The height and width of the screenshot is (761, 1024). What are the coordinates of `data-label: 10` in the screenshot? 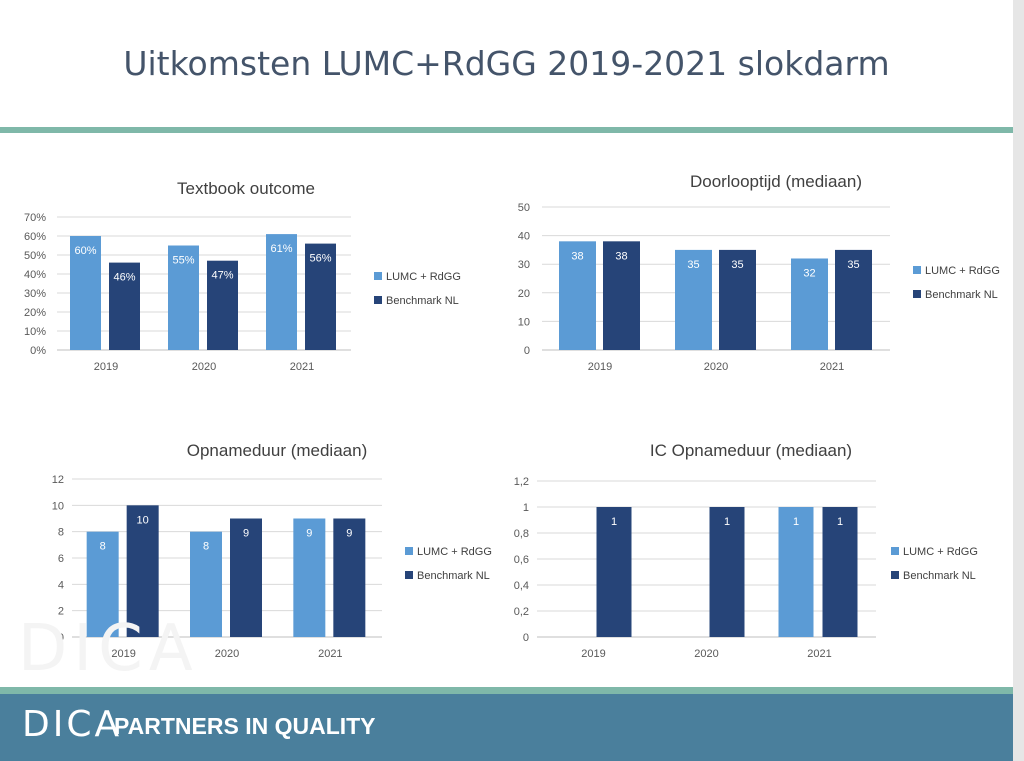 It's located at (143, 520).